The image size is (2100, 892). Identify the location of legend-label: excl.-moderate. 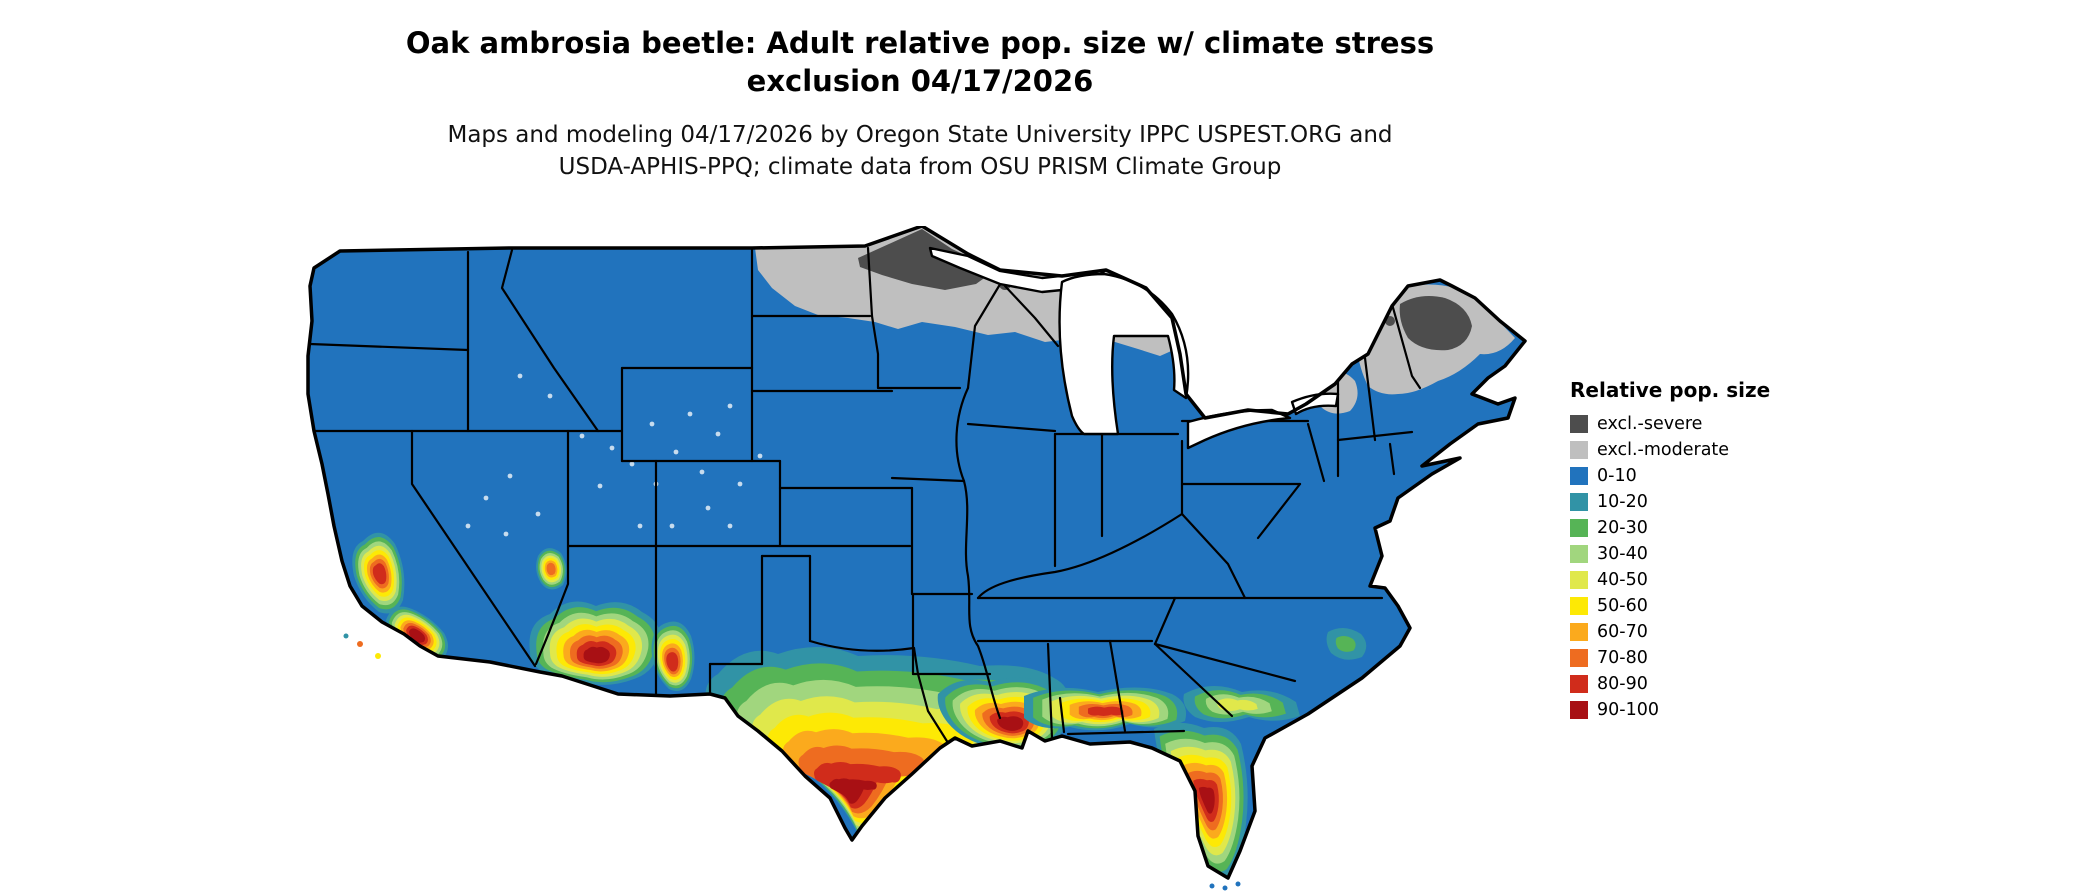
(1663, 450).